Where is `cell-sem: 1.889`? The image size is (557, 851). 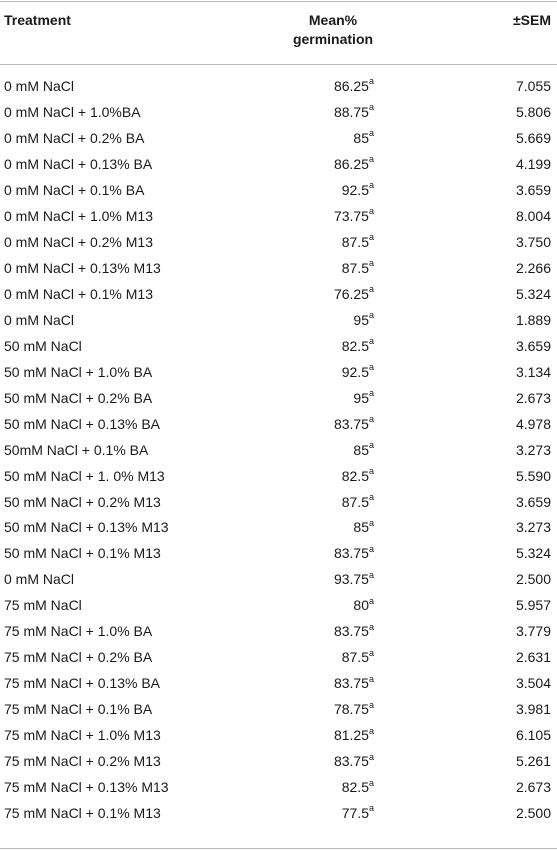
cell-sem: 1.889 is located at coordinates (533, 319).